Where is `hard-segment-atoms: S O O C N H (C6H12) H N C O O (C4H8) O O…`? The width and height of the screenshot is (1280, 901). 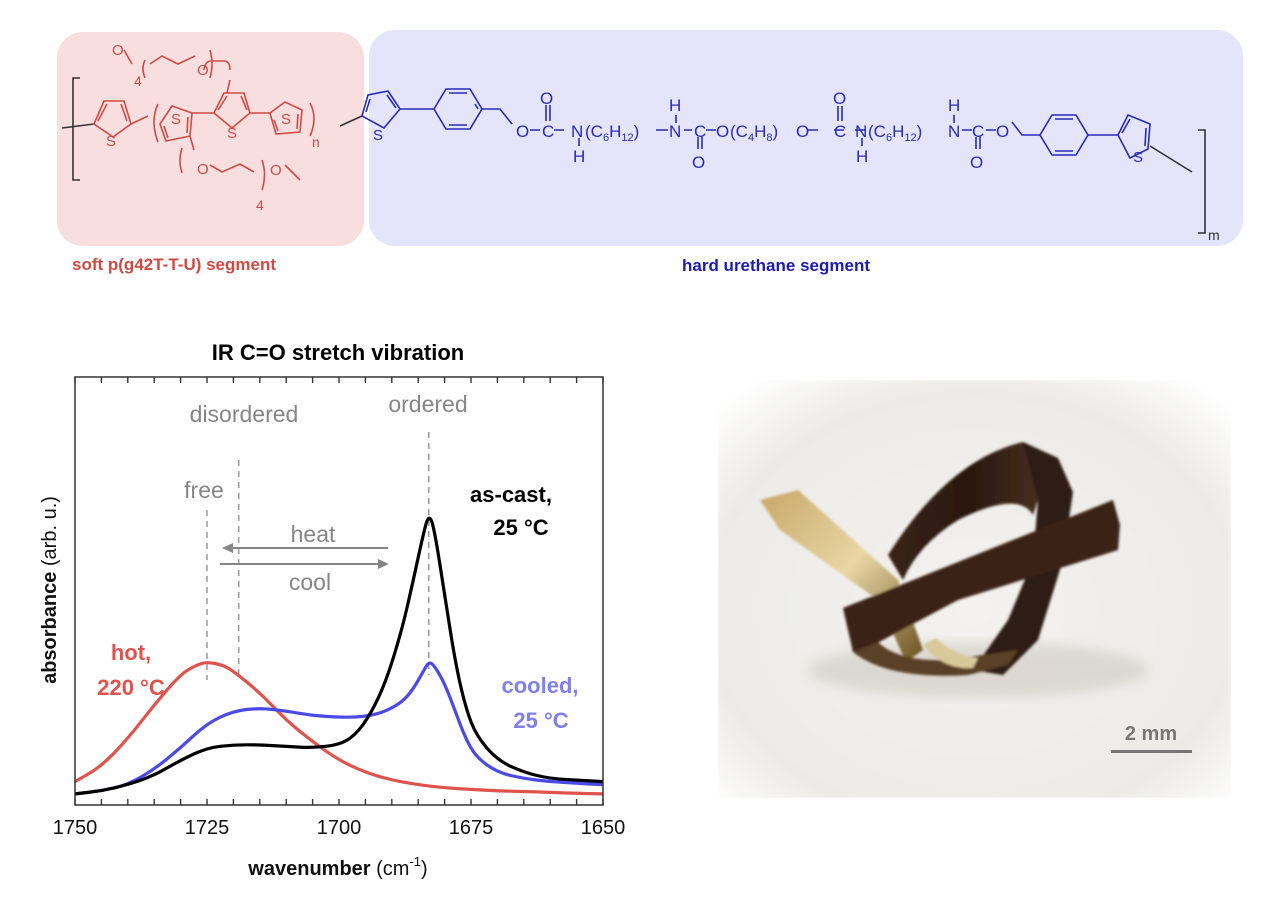
hard-segment-atoms: S O O C N H (C6H12) H N C O O (C4H8) O O… is located at coordinates (758, 130).